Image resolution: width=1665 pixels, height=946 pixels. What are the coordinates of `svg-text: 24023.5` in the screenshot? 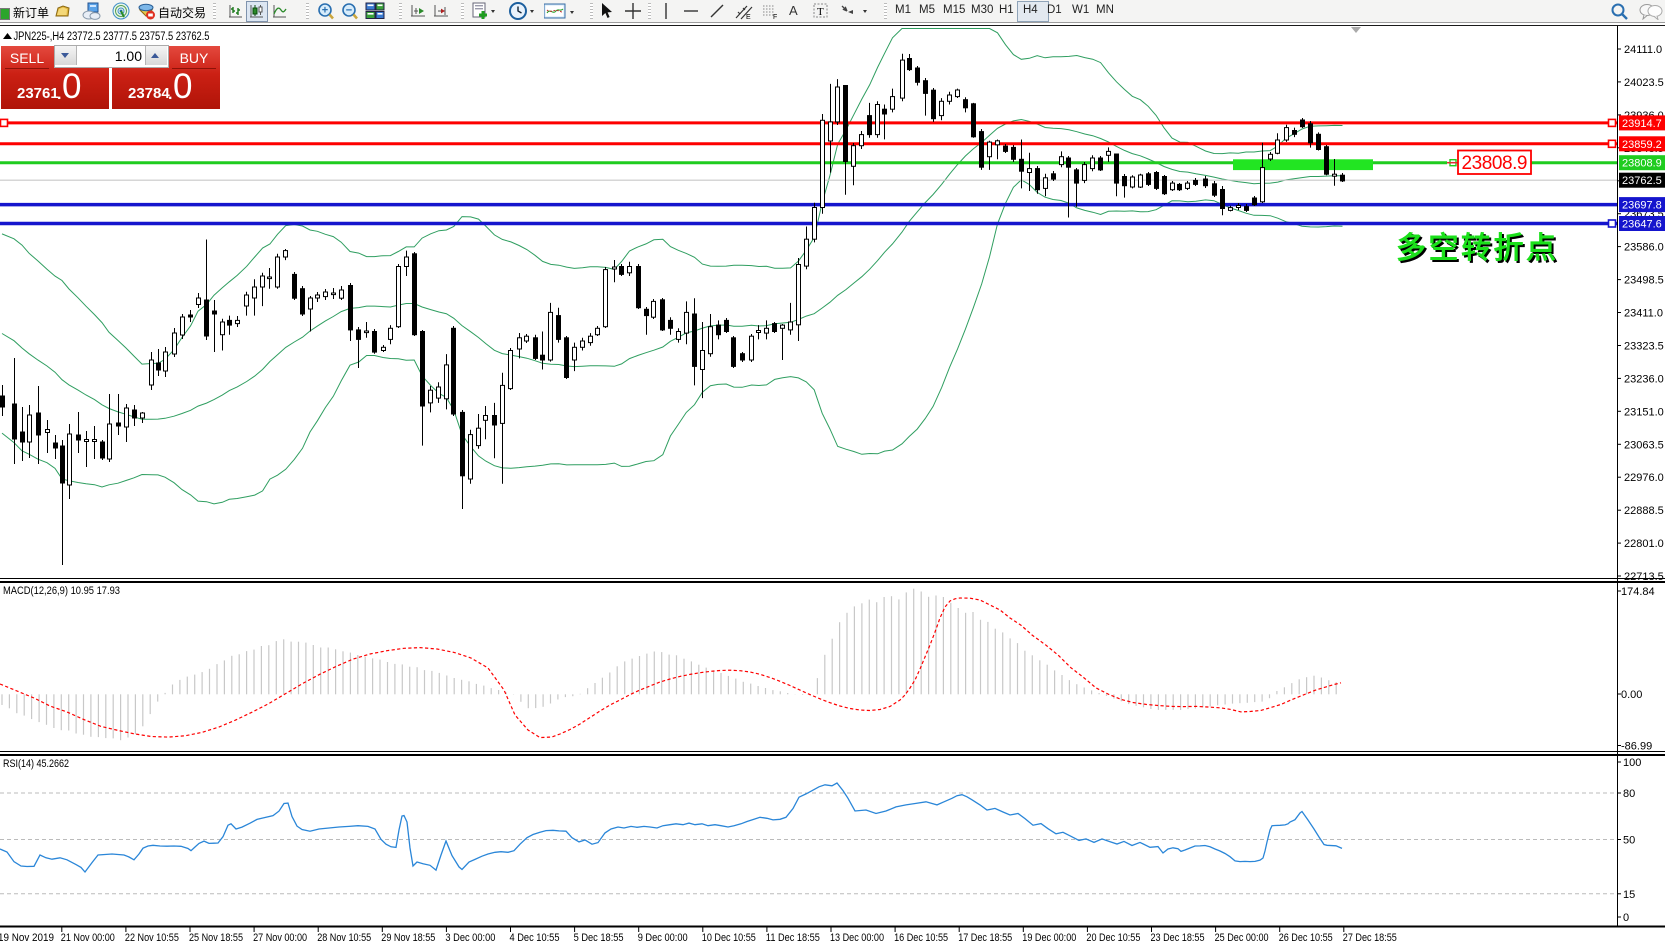 It's located at (1644, 83).